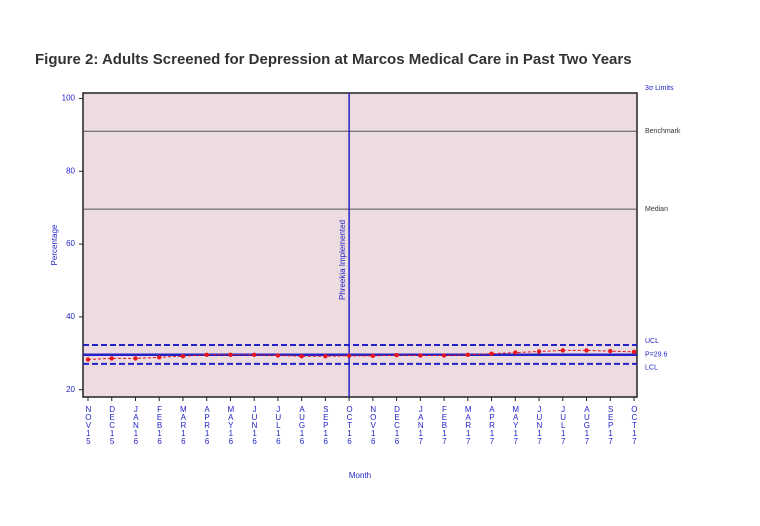 The width and height of the screenshot is (760, 526). I want to click on x-tick-label: AUG16, so click(302, 425).